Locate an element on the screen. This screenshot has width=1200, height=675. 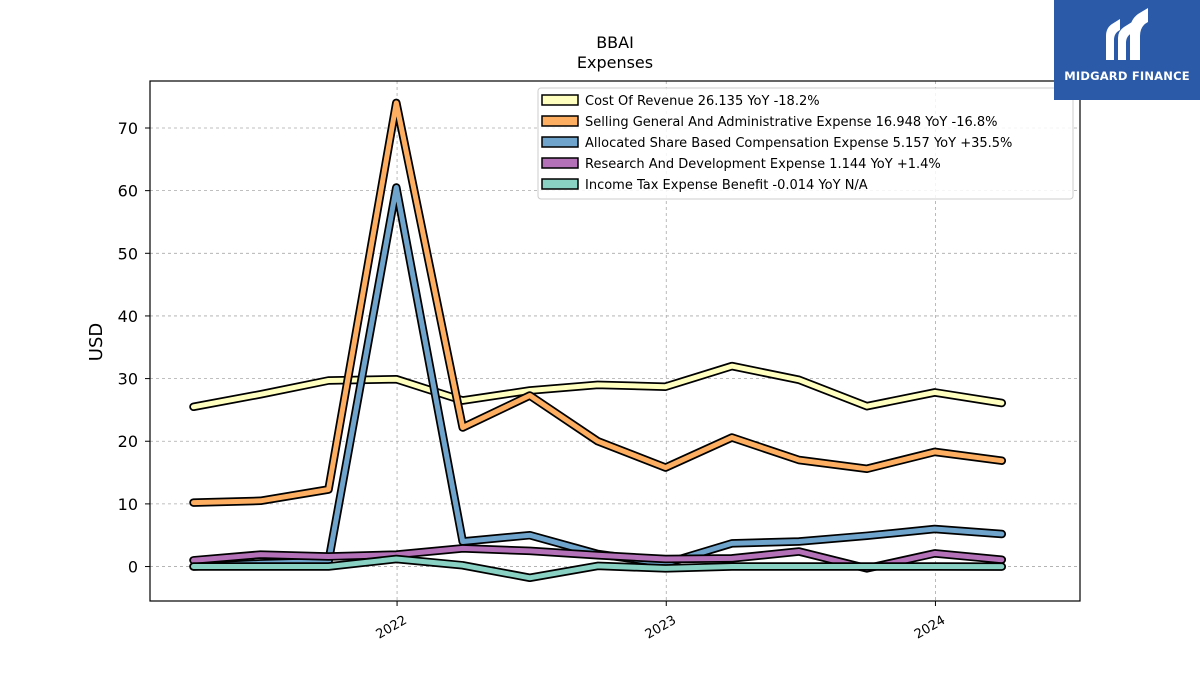
chart-subtitle: Expenses is located at coordinates (615, 62).